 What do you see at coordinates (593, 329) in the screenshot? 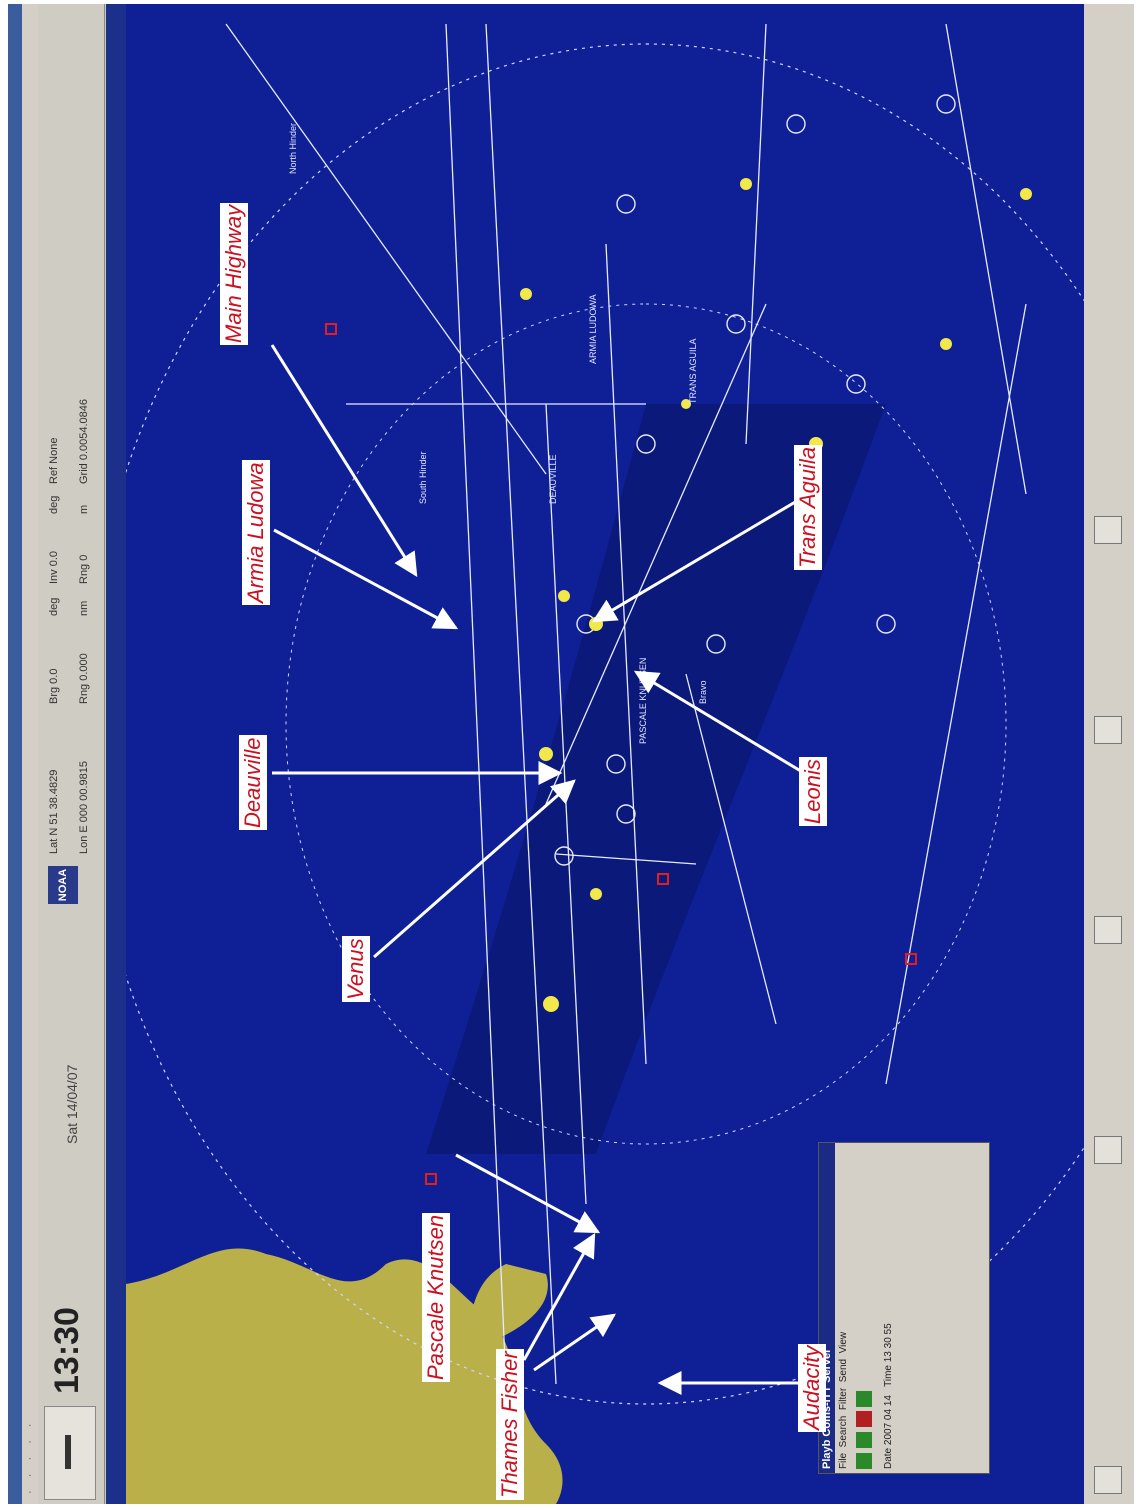
I see `map-label: ARMIA LUDOWA` at bounding box center [593, 329].